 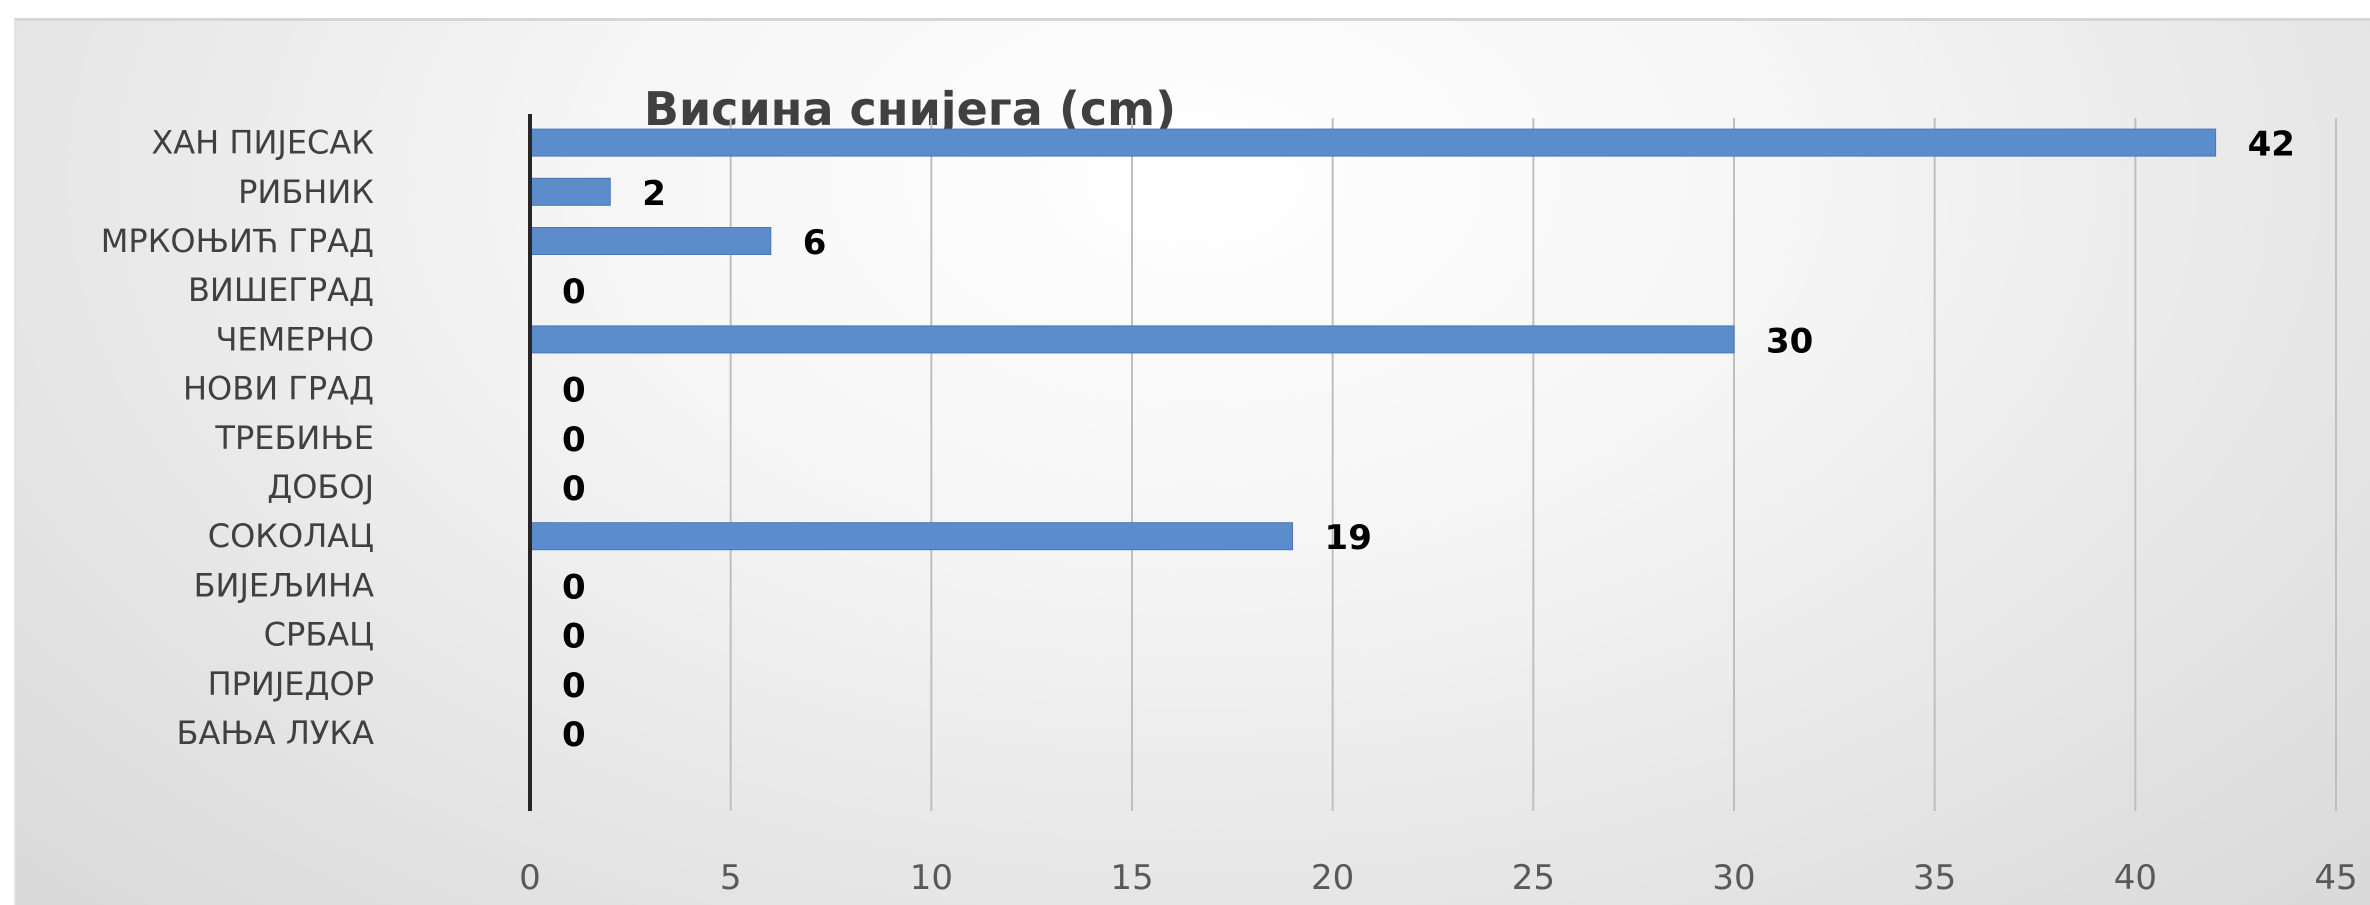 I want to click on x-tick-label: 5, so click(x=731, y=878).